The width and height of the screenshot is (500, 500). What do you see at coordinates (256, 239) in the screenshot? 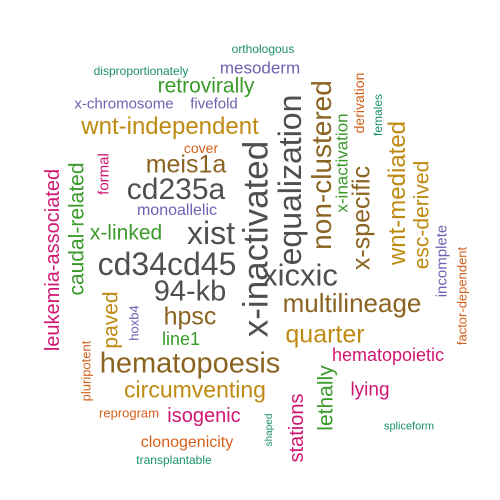
I see `word-x-inactivated: x-inactivated` at bounding box center [256, 239].